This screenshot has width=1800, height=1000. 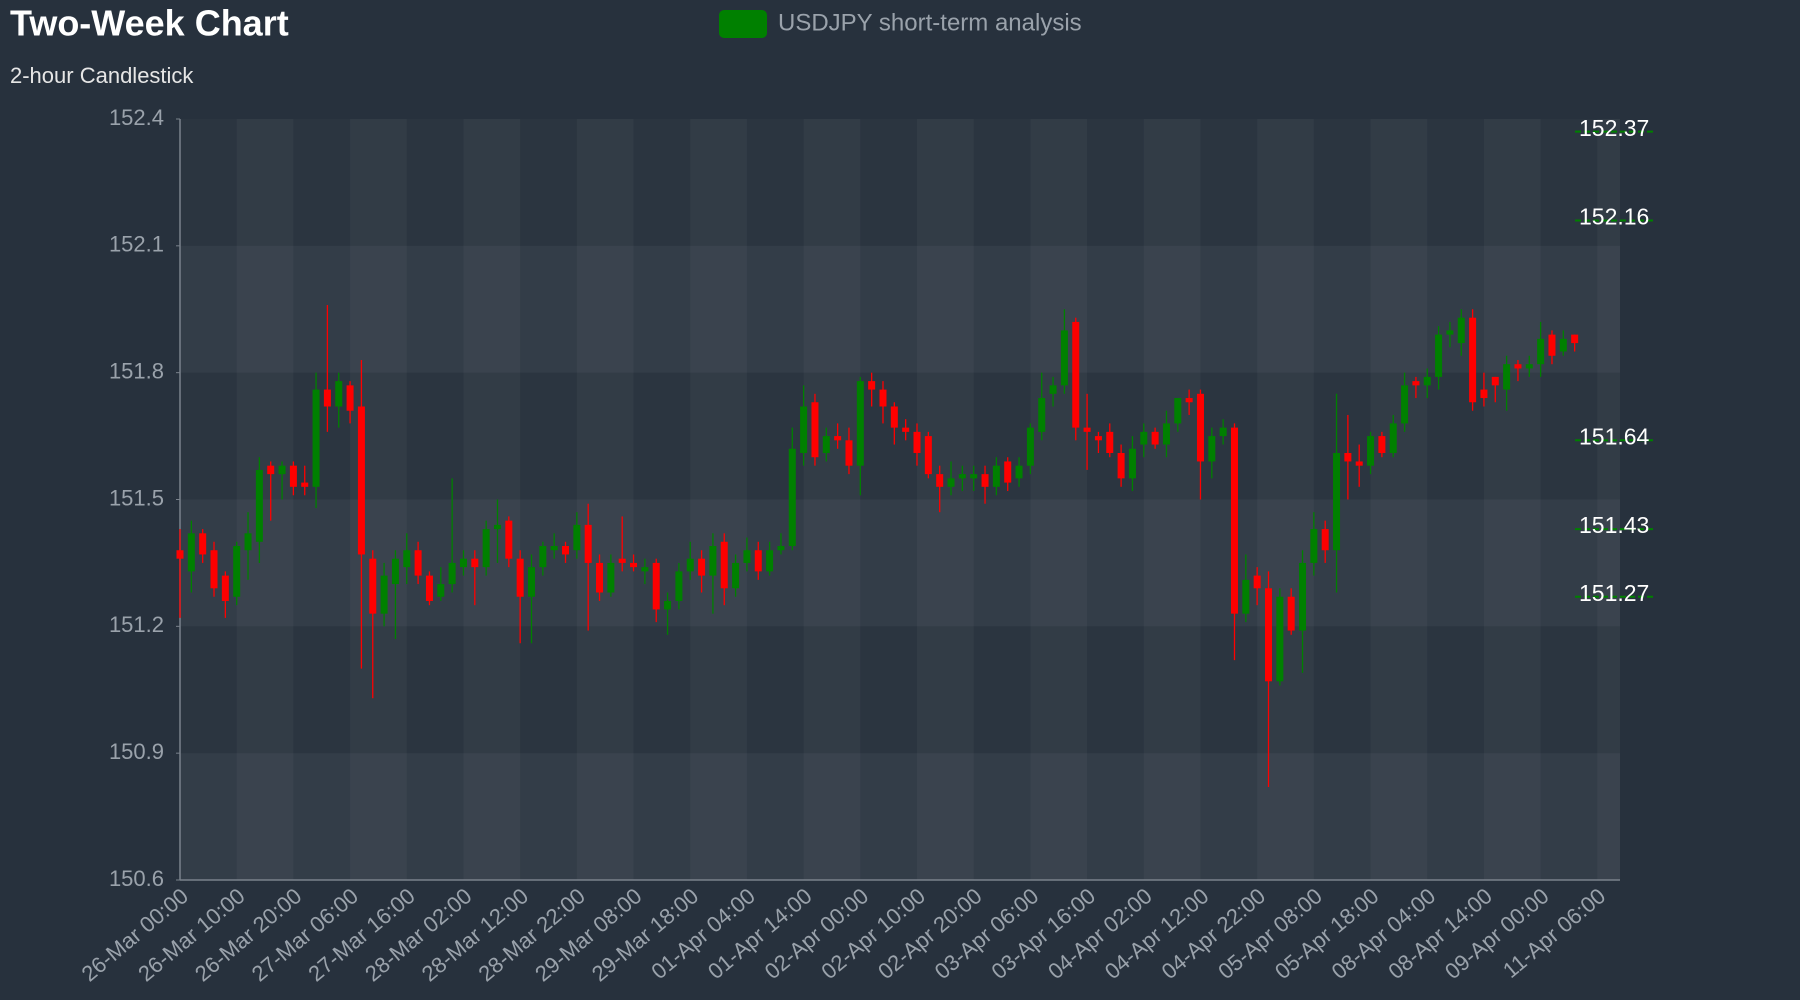 What do you see at coordinates (743, 24) in the screenshot?
I see `legend-swatch` at bounding box center [743, 24].